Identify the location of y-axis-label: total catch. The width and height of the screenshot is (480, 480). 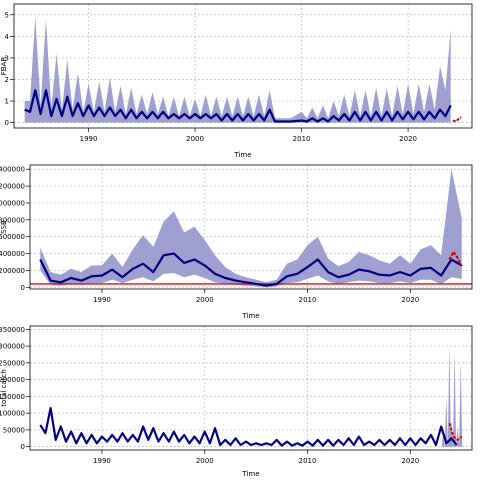
(4, 387).